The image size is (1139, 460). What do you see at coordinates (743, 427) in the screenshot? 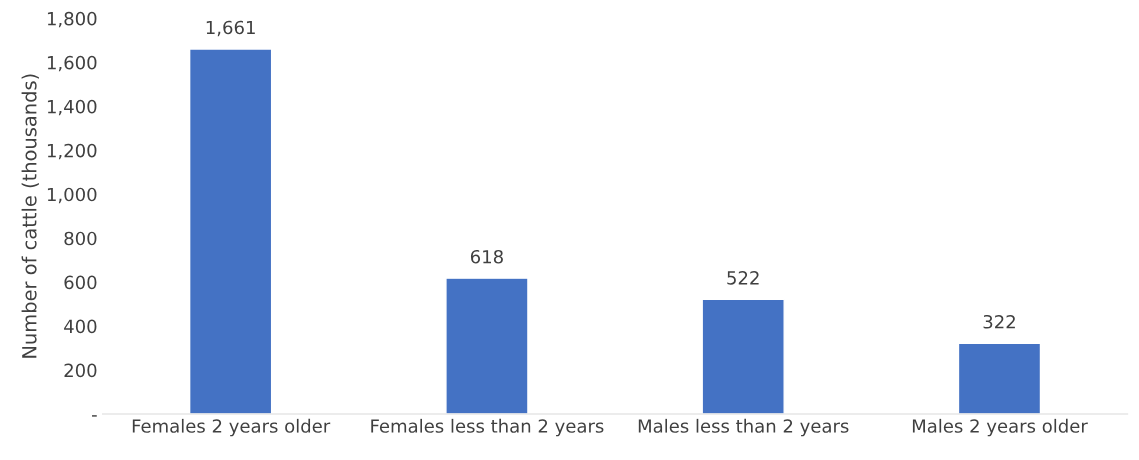
I see `x-tick-label: Males less than 2 years` at bounding box center [743, 427].